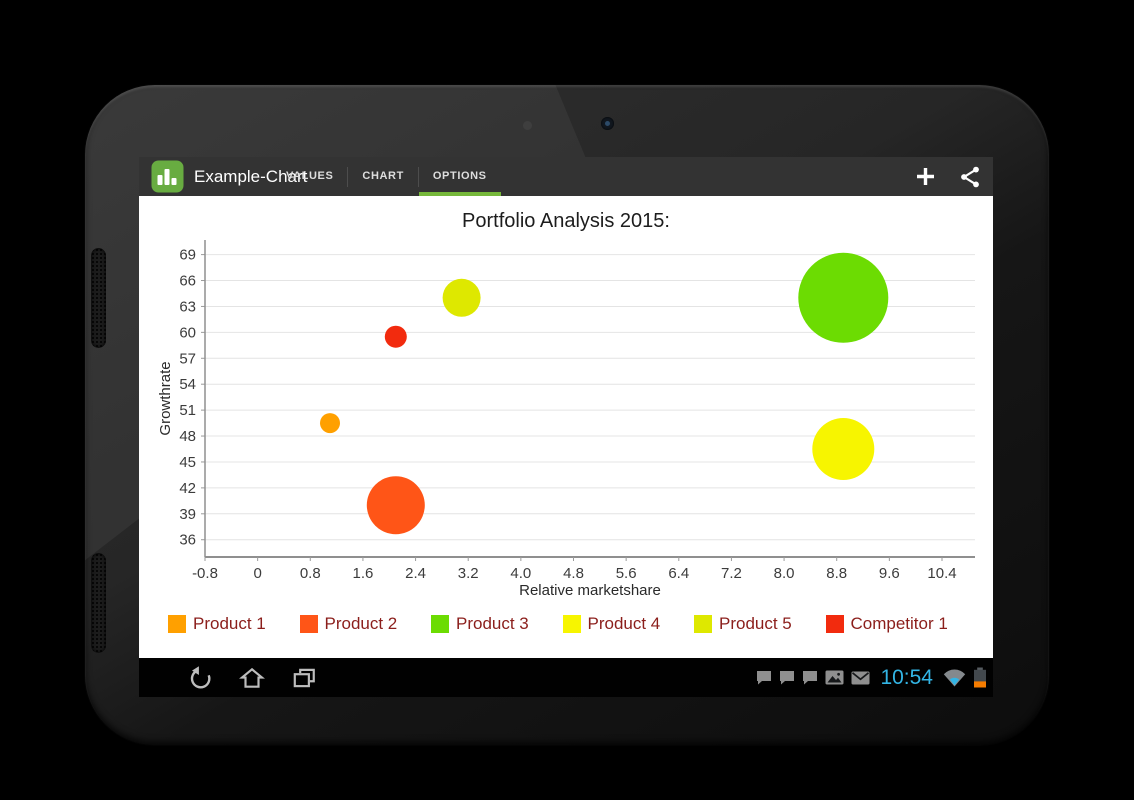 Image resolution: width=1134 pixels, height=800 pixels. What do you see at coordinates (187, 410) in the screenshot?
I see `y-tick-label: 51` at bounding box center [187, 410].